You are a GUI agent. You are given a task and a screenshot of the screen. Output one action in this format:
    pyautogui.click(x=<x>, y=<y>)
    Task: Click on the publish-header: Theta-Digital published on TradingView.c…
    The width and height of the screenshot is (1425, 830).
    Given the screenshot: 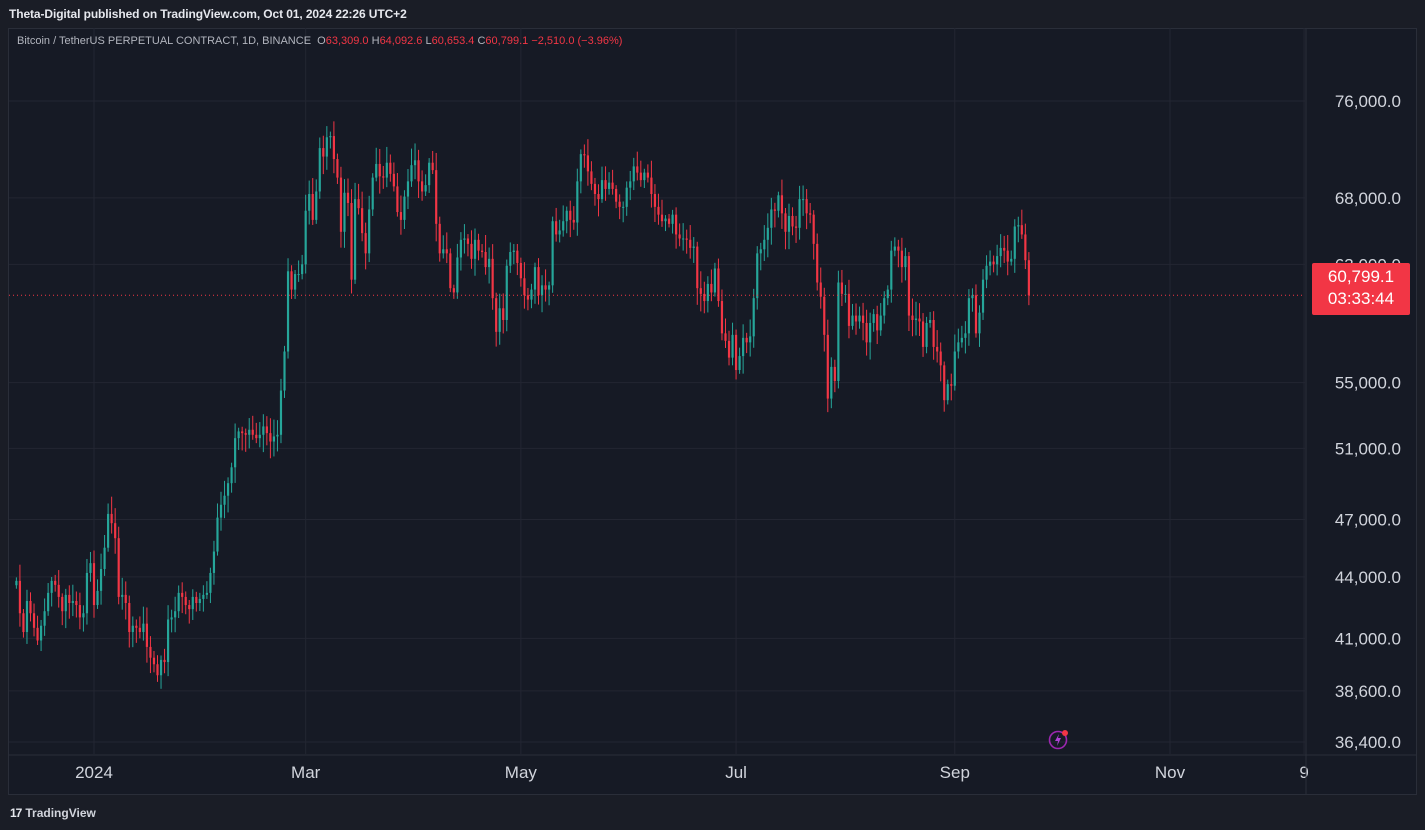 What is the action you would take?
    pyautogui.click(x=712, y=14)
    